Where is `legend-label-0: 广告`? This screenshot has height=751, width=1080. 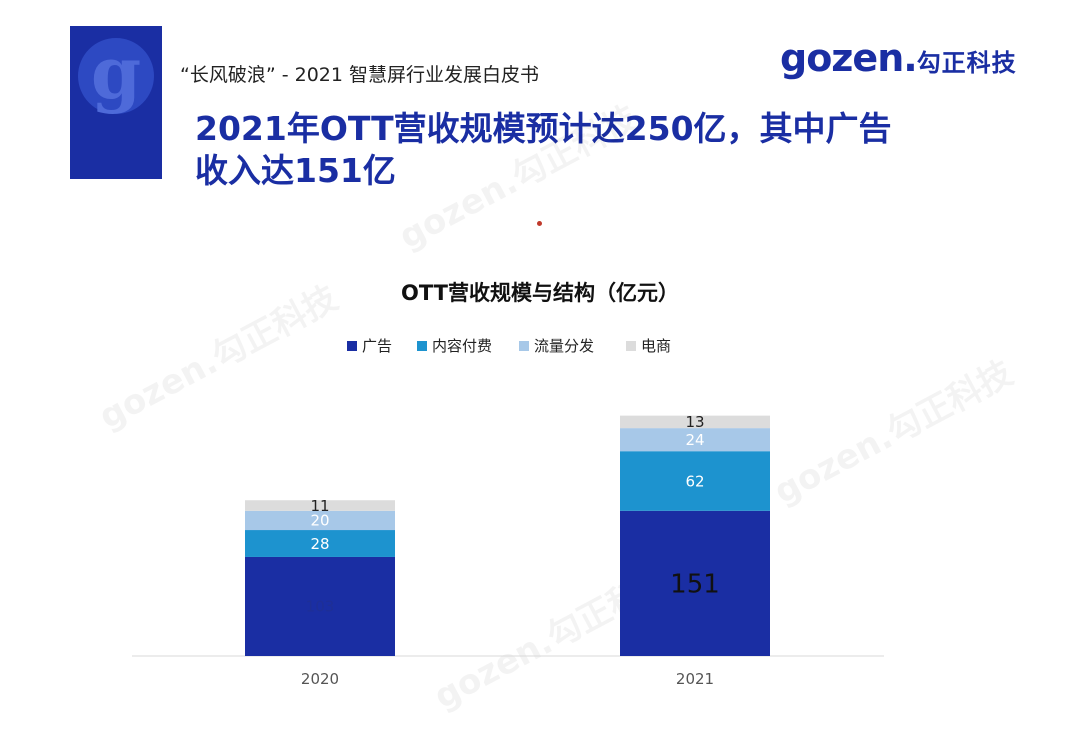
legend-label-0: 广告 is located at coordinates (377, 346).